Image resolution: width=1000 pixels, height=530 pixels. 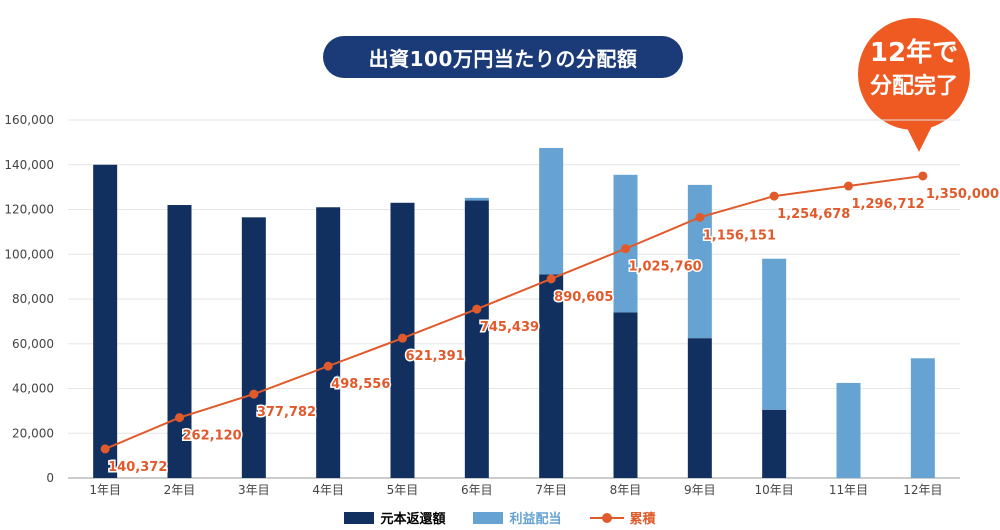 I want to click on y-tick-label: 0, so click(x=50, y=478).